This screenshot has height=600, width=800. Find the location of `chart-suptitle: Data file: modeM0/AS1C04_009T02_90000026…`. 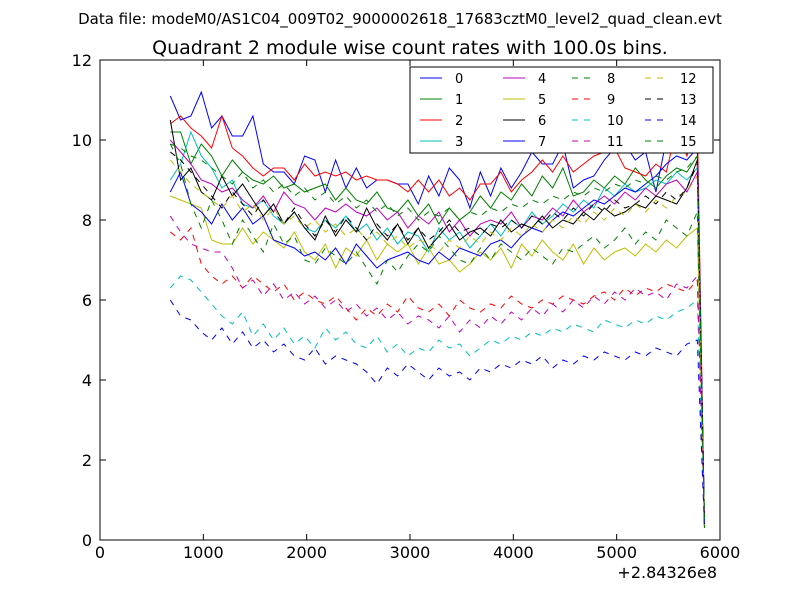

chart-suptitle: Data file: modeM0/AS1C04_009T02_90000026… is located at coordinates (400, 19).